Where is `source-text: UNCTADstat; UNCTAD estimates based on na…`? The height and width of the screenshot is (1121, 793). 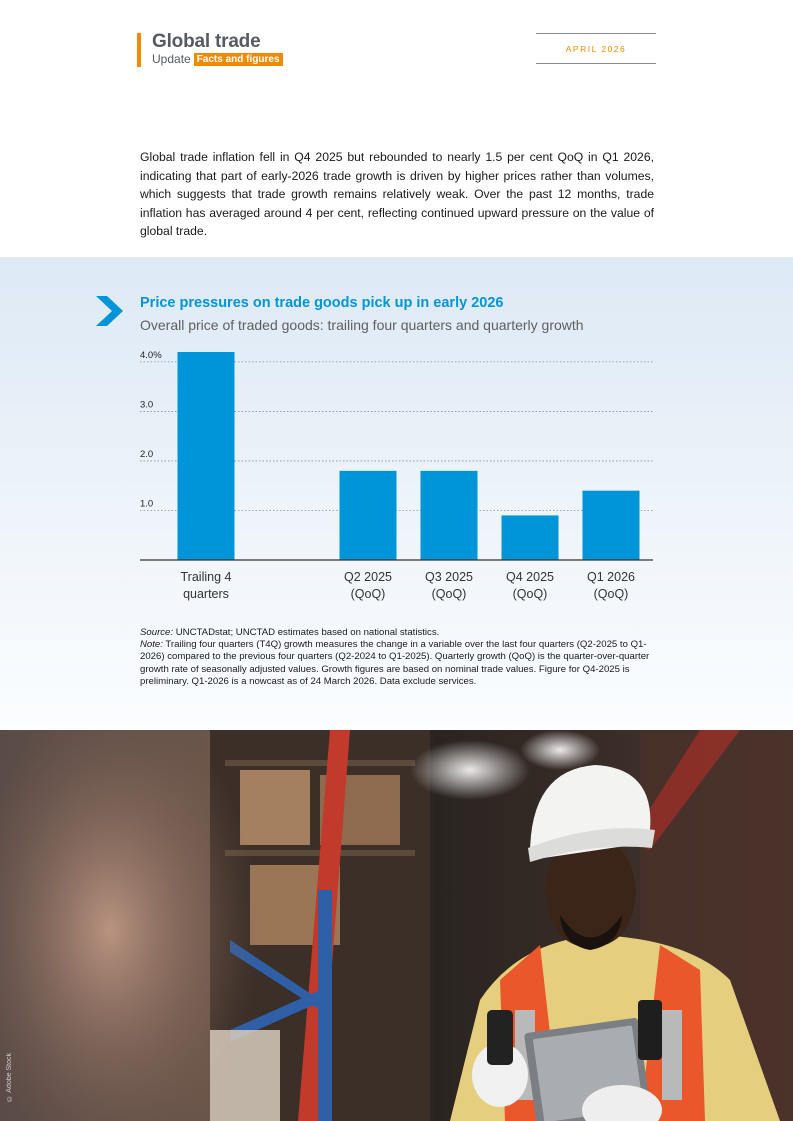
source-text: UNCTADstat; UNCTAD estimates based on na… is located at coordinates (306, 632).